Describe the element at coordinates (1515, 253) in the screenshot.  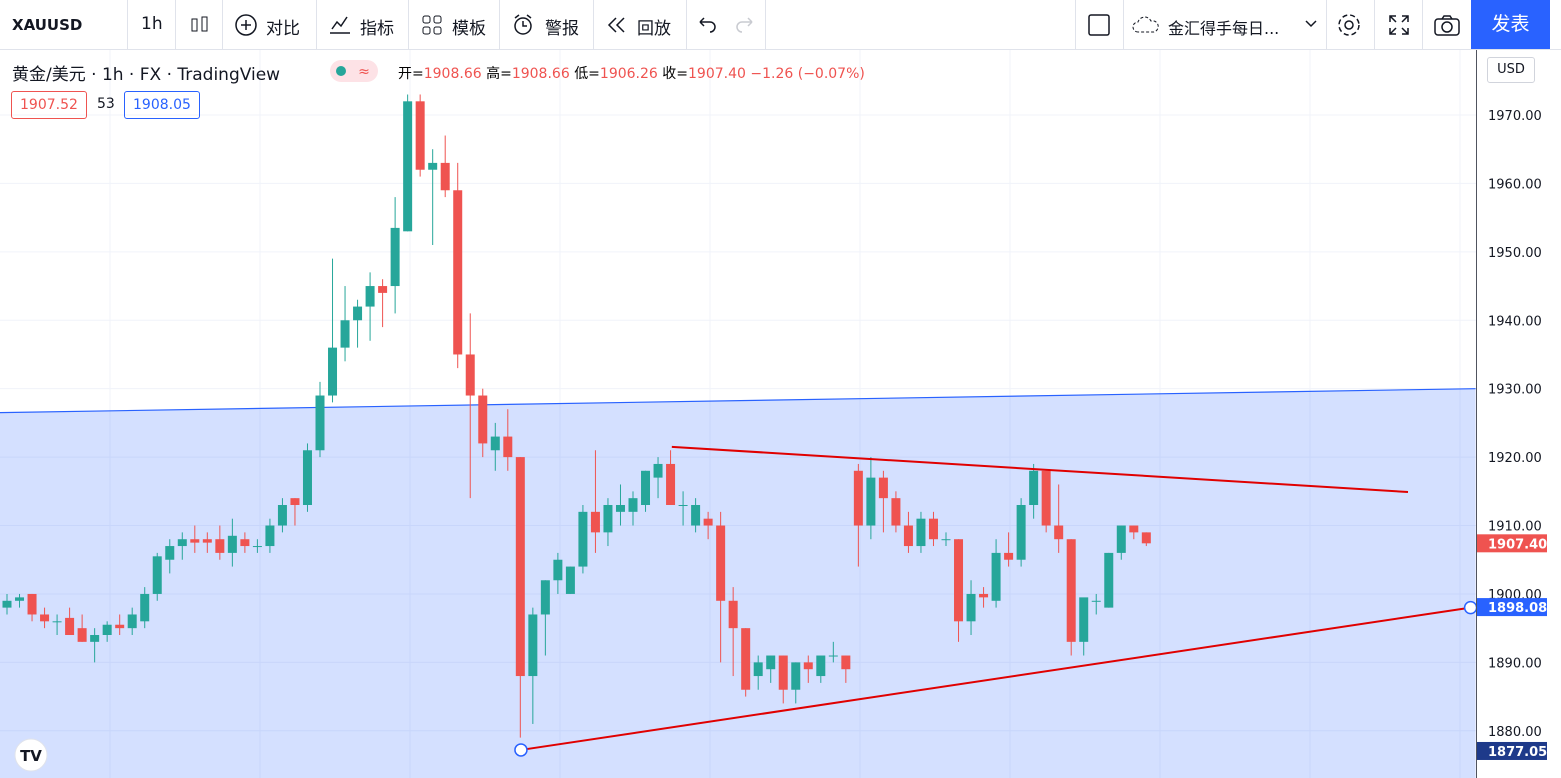
I see `y-tick-label: 1950.00` at that location.